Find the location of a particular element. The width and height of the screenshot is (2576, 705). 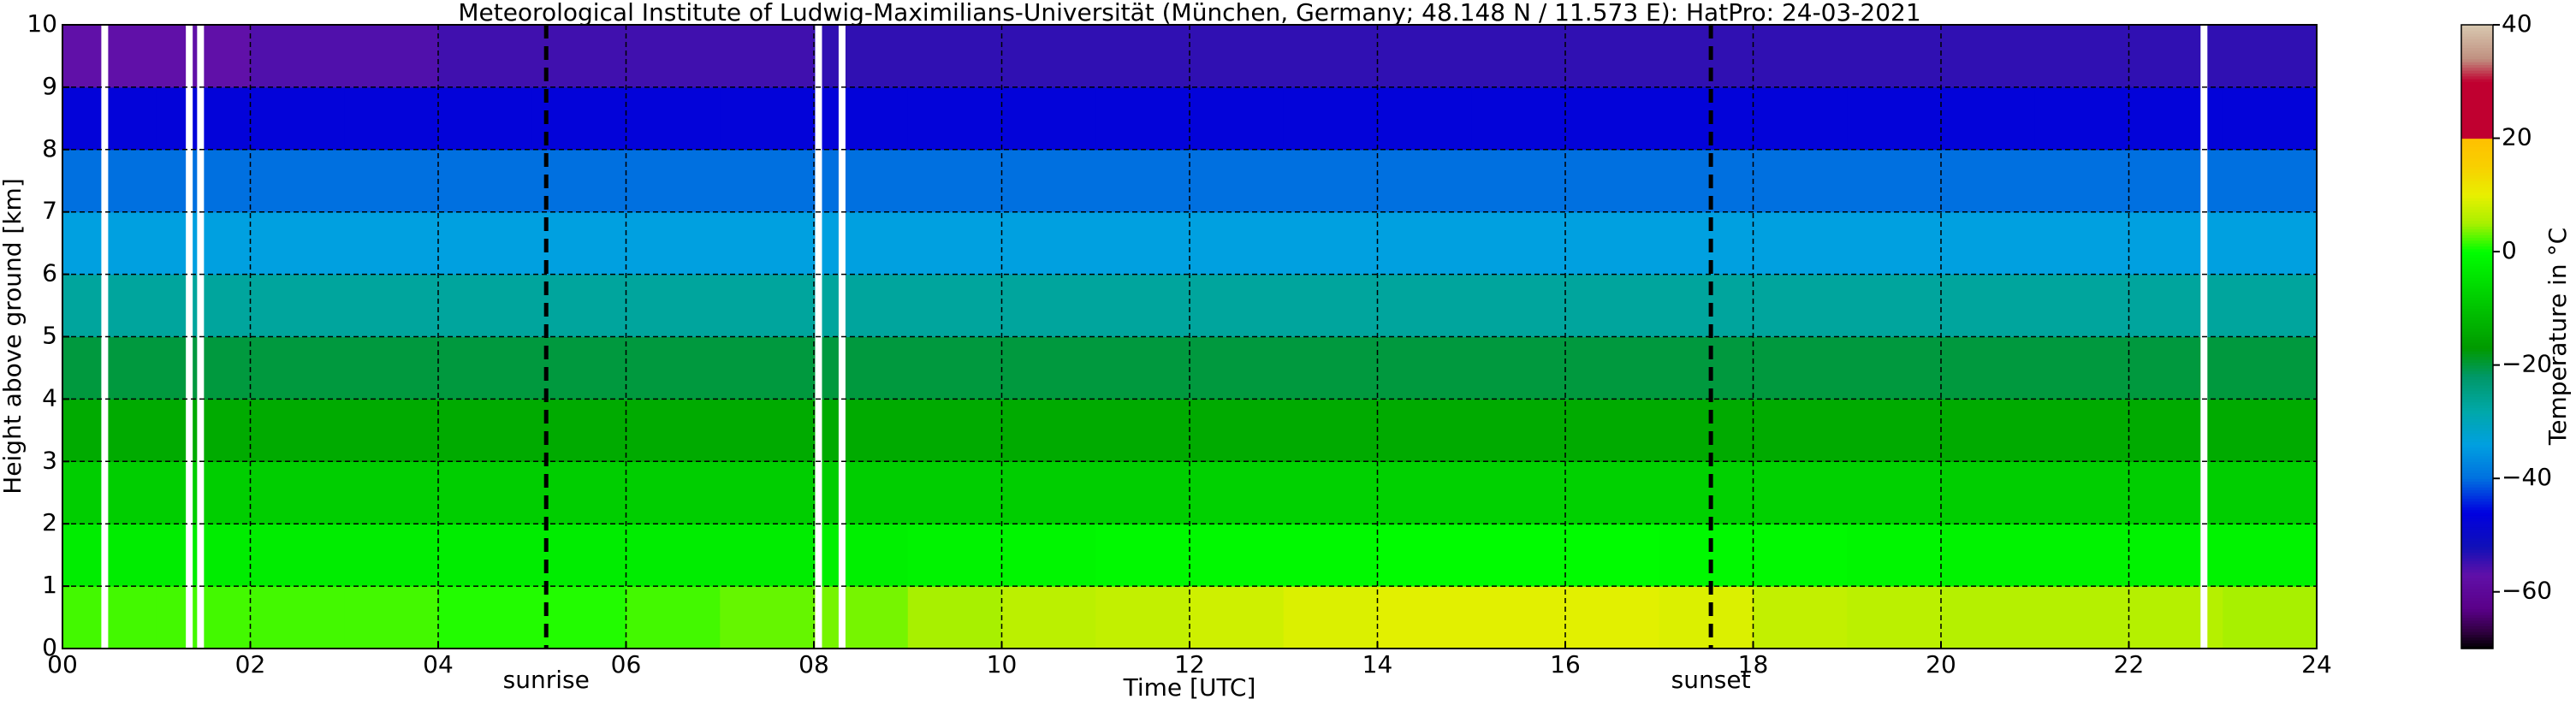

x-axis-label: Time [UTC] is located at coordinates (1189, 687).